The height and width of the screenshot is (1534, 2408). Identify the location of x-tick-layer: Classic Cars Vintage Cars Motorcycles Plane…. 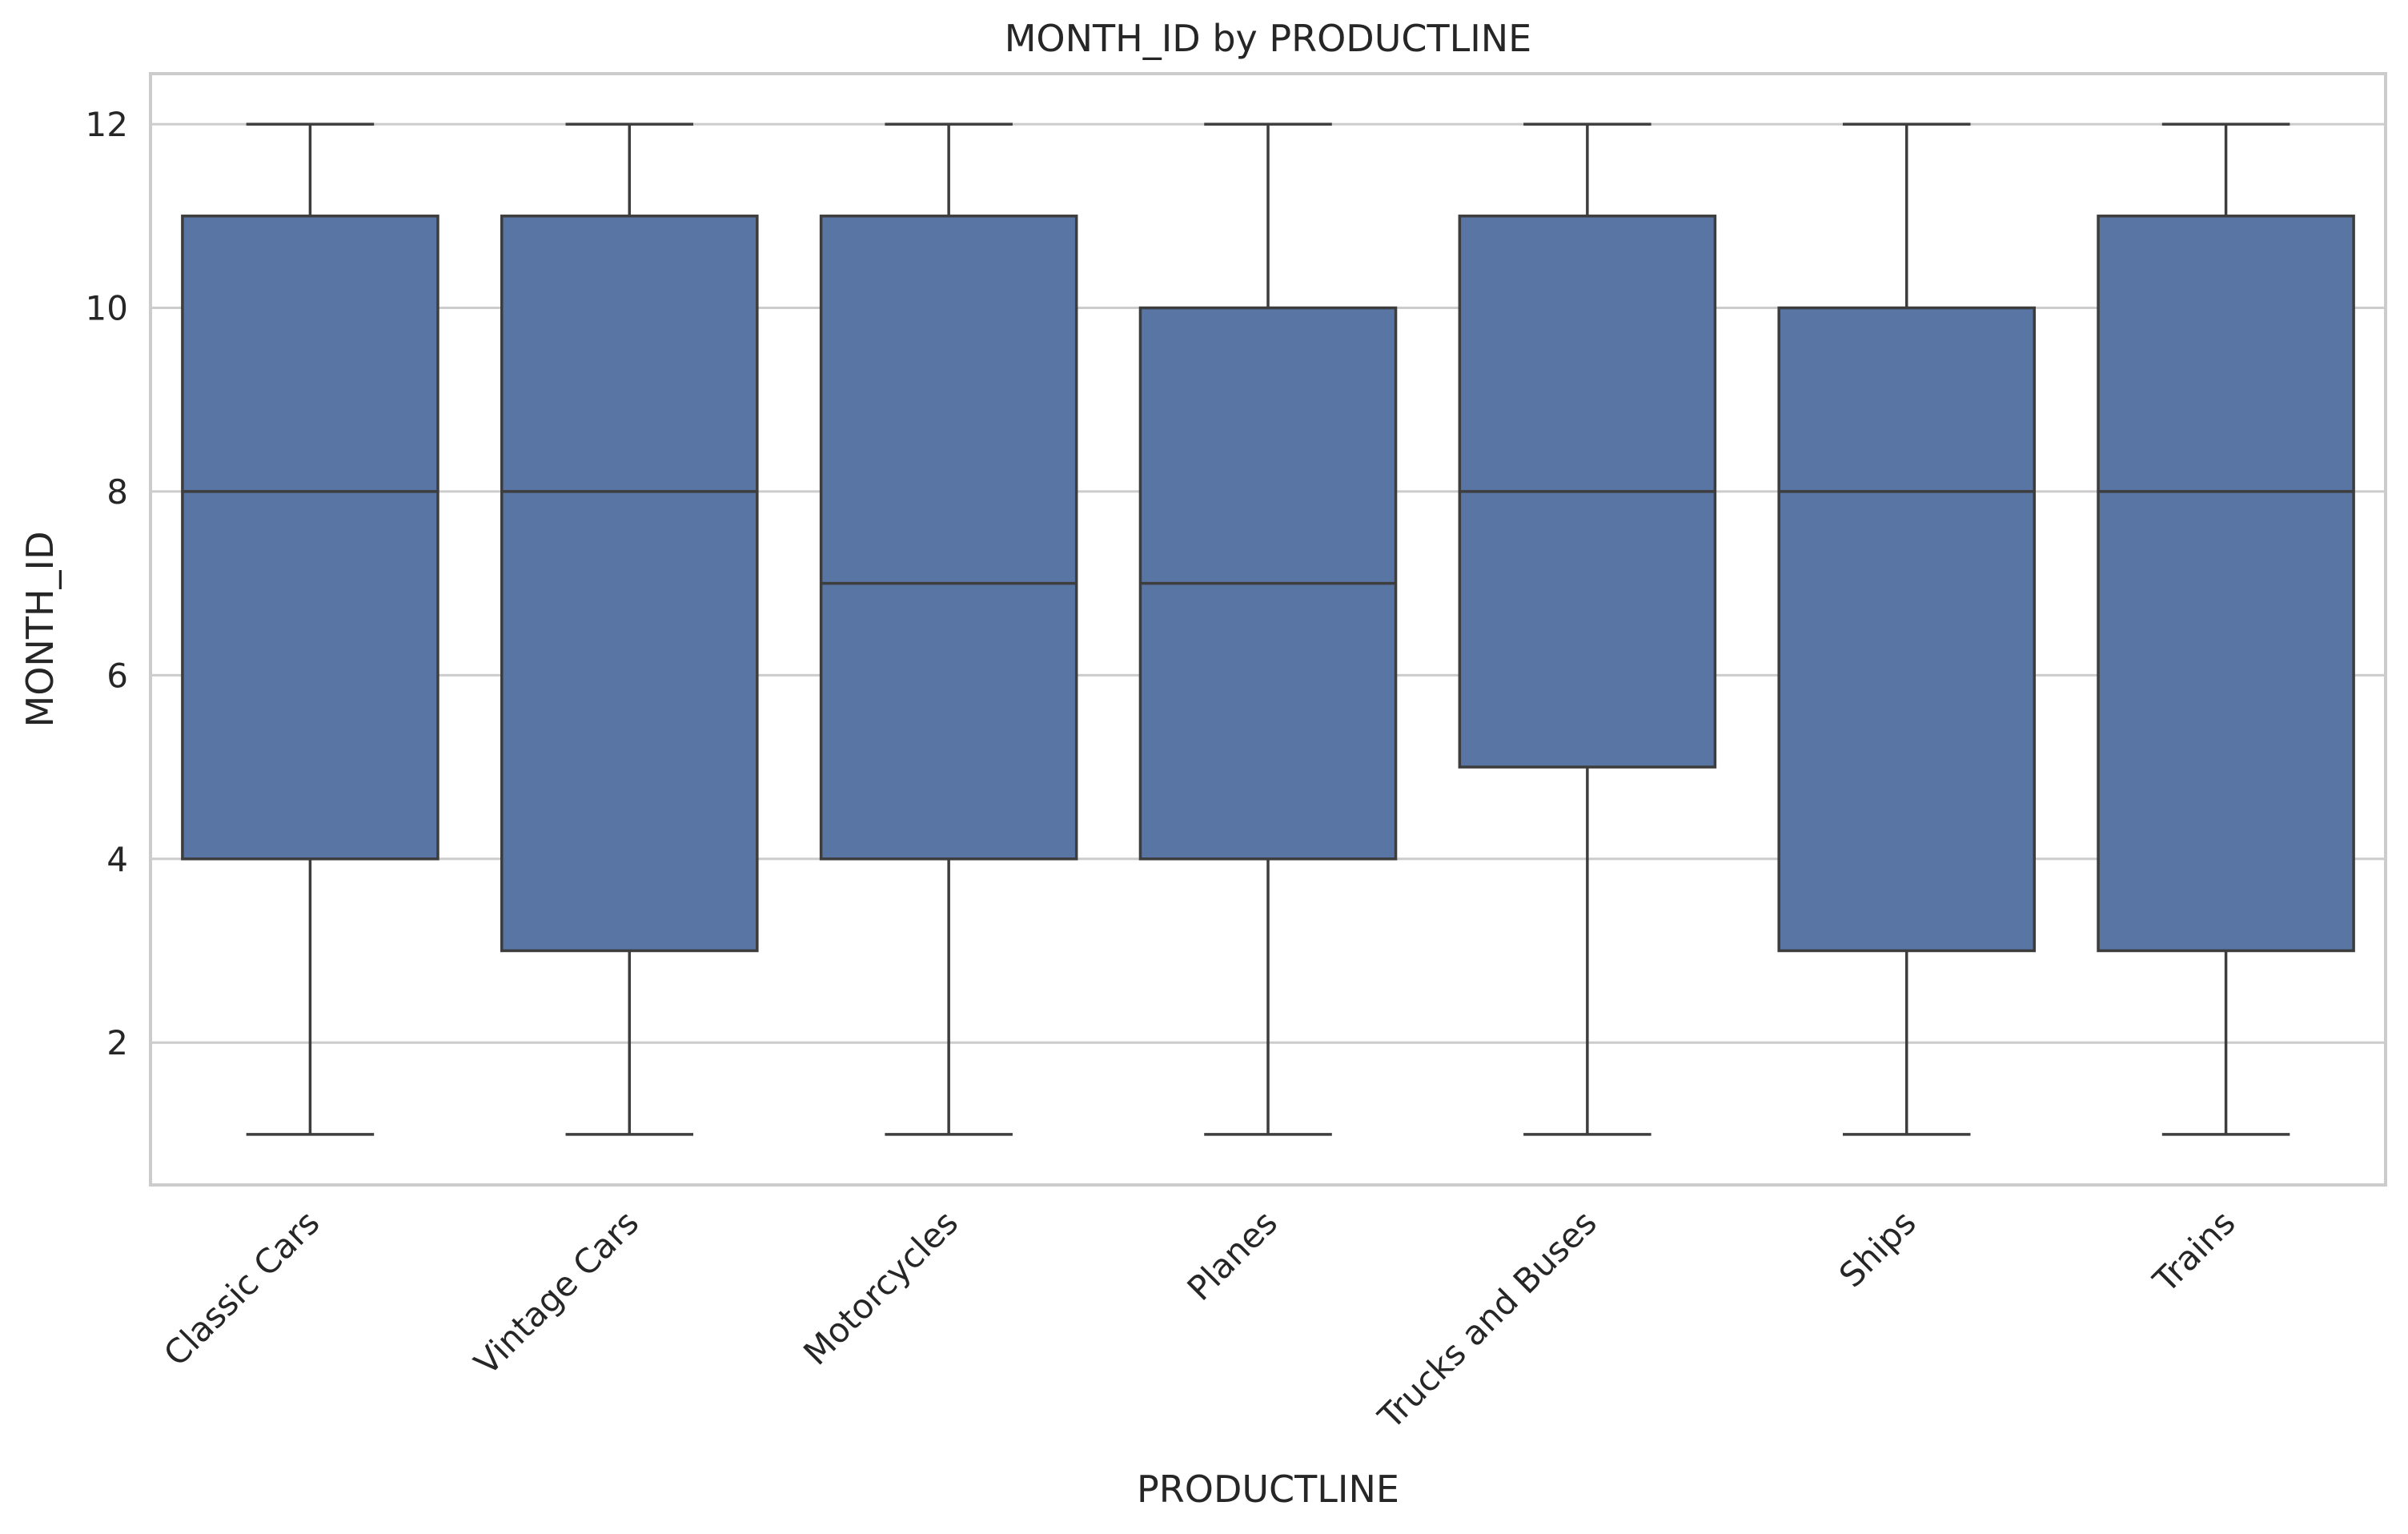
(1199, 1319).